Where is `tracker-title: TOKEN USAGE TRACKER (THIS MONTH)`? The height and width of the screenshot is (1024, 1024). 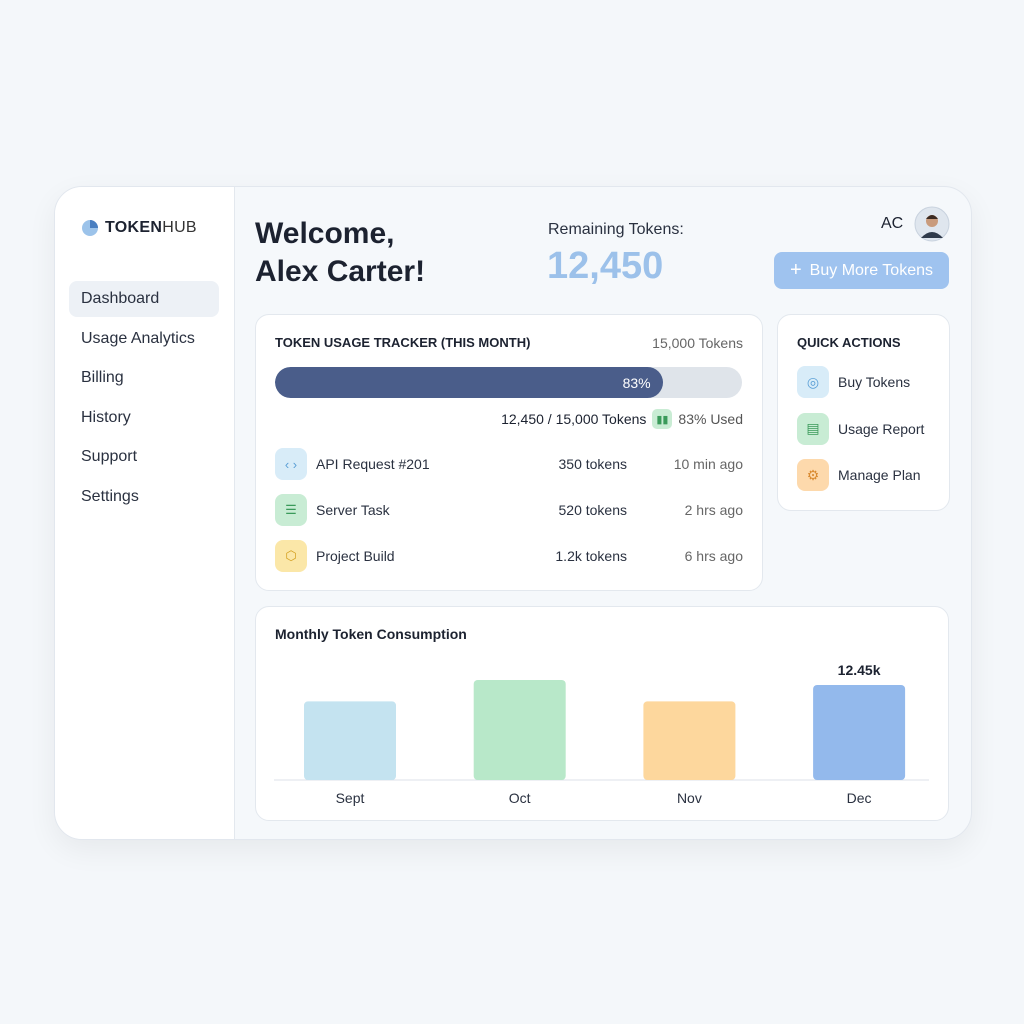 tracker-title: TOKEN USAGE TRACKER (THIS MONTH) is located at coordinates (403, 342).